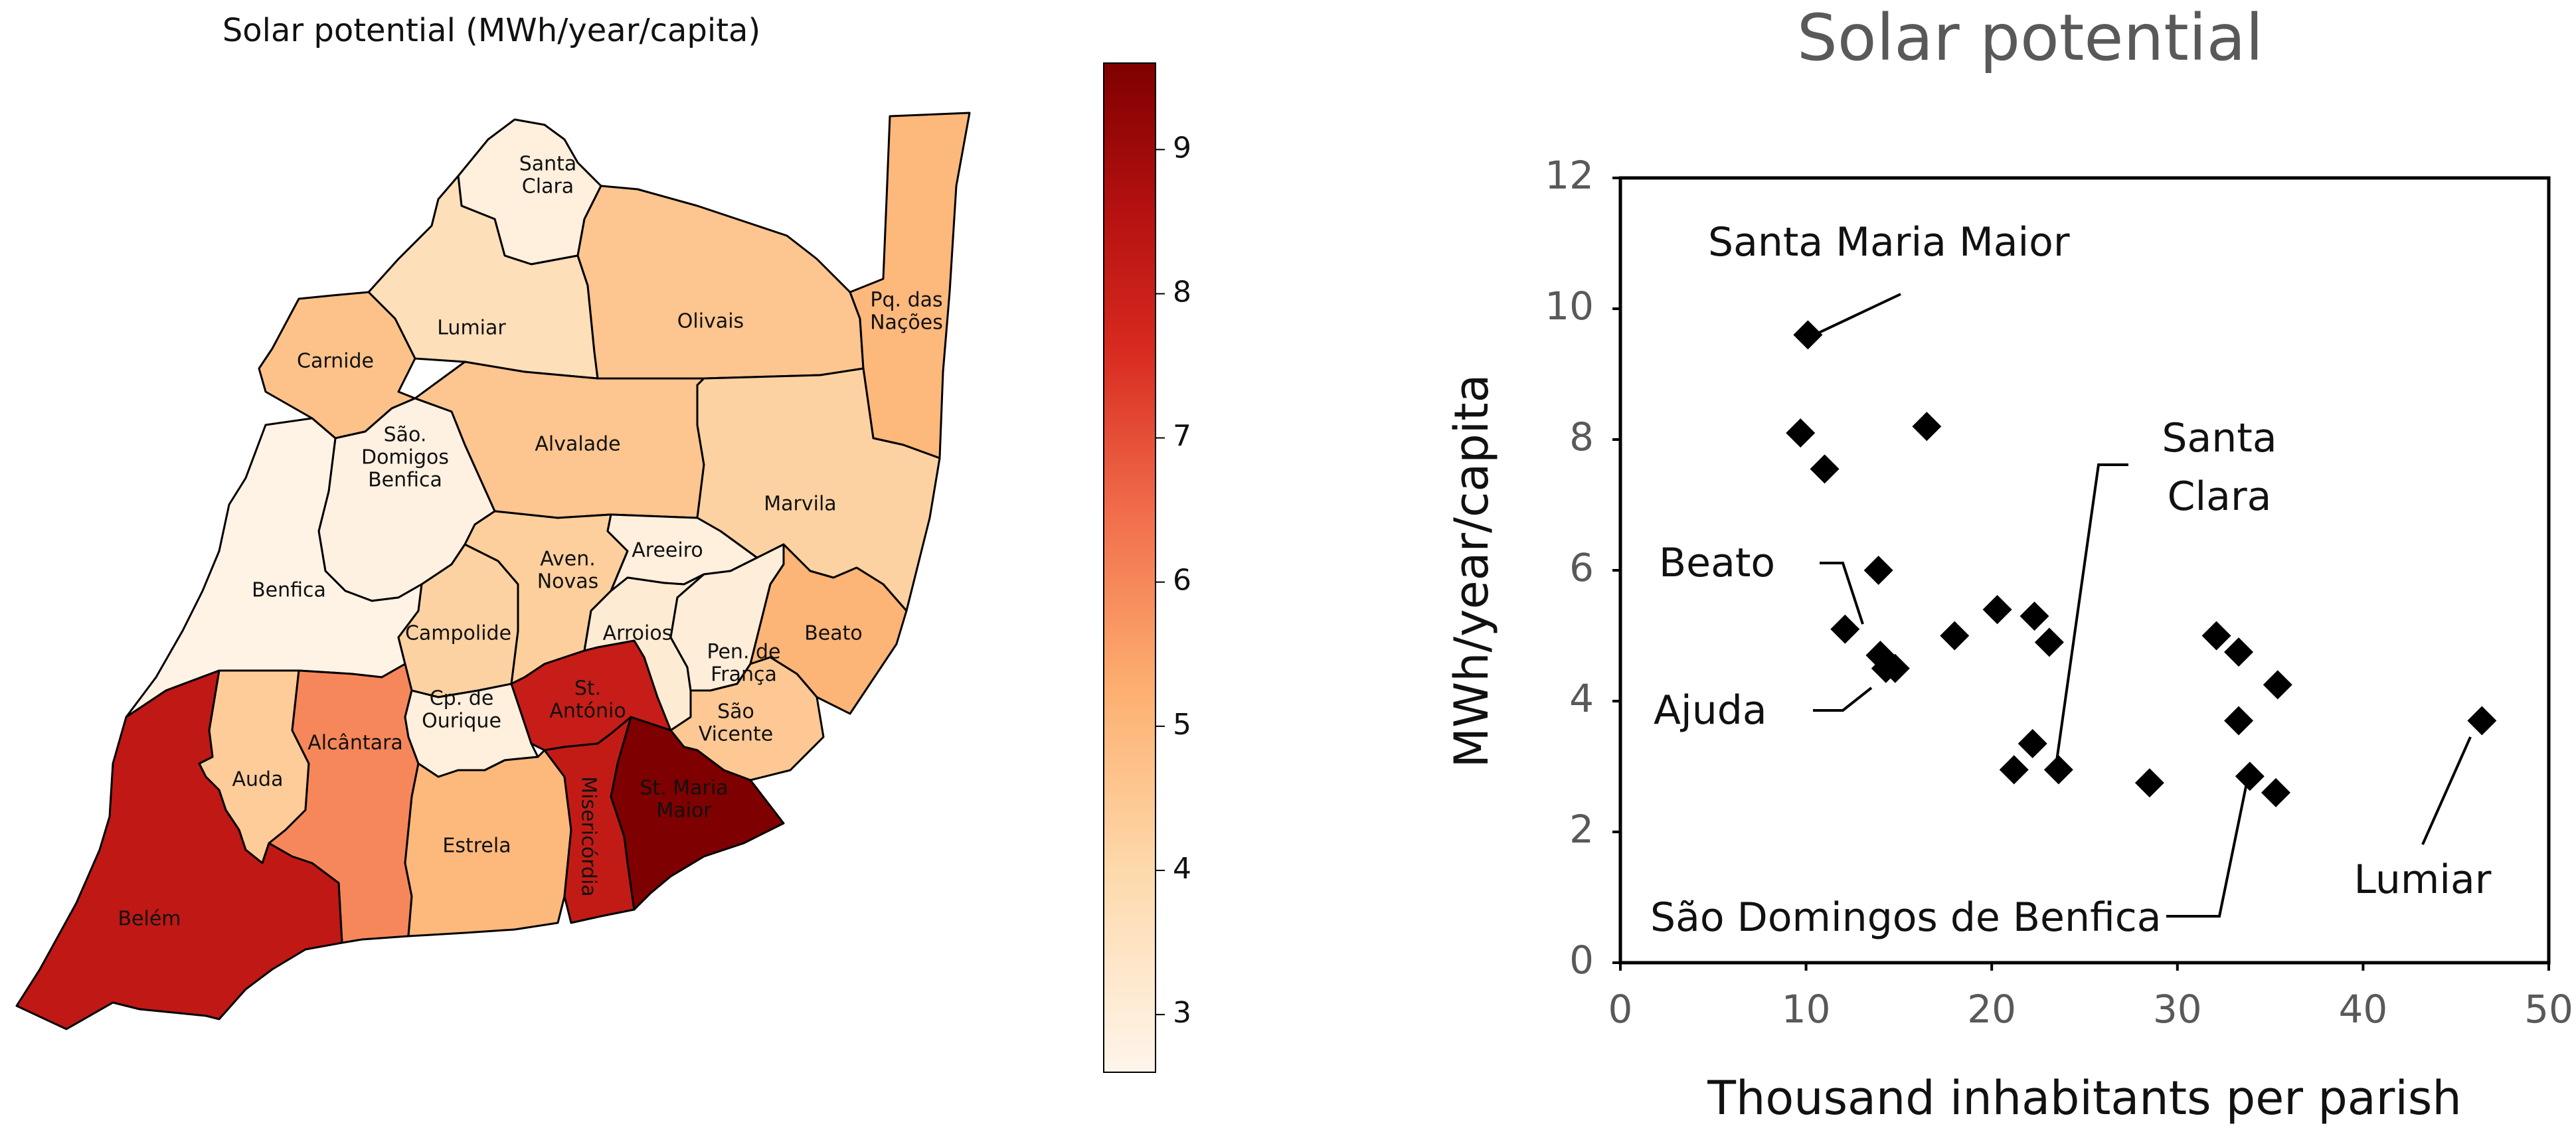 Image resolution: width=2576 pixels, height=1134 pixels. What do you see at coordinates (1853, 316) in the screenshot?
I see `leader-santa-maria-maior` at bounding box center [1853, 316].